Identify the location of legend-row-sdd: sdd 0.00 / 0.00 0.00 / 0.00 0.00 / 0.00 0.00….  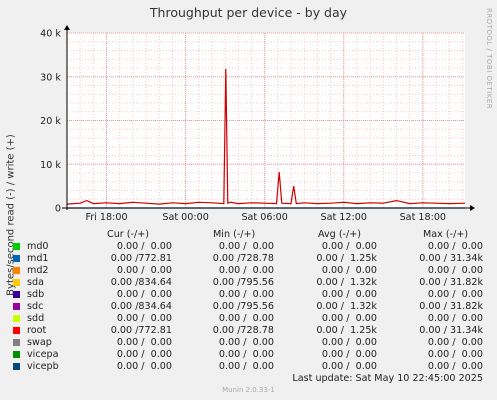
(248, 319).